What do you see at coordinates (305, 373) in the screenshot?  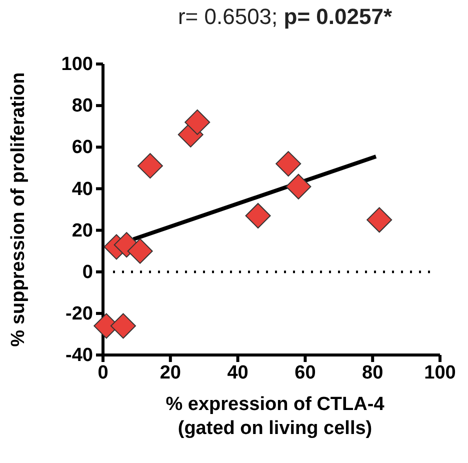 I see `x-tick-label: 60` at bounding box center [305, 373].